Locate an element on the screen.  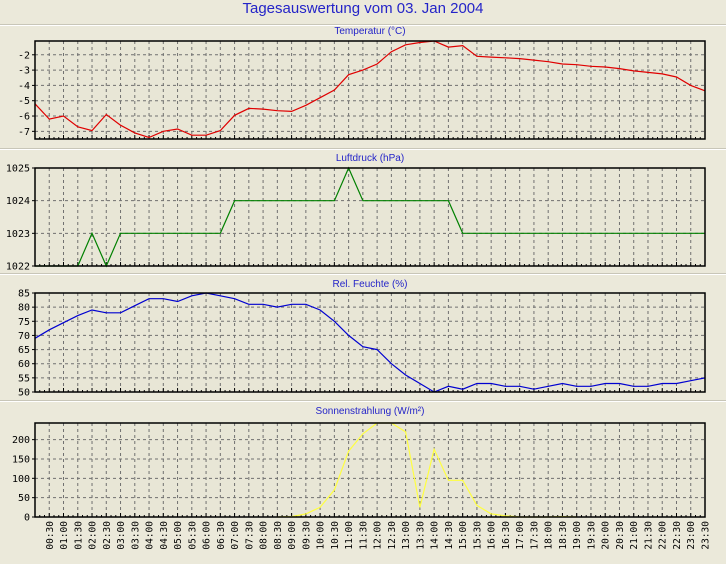
x-tick-label: 20:30 is located at coordinates (620, 535).